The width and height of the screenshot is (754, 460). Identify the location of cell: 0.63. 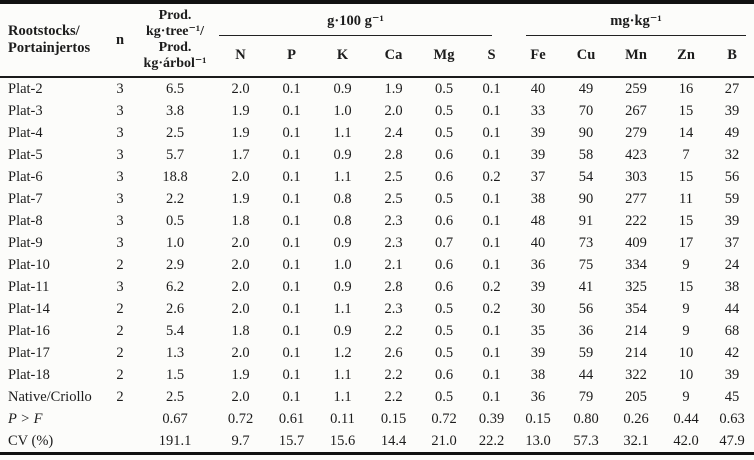
(732, 418).